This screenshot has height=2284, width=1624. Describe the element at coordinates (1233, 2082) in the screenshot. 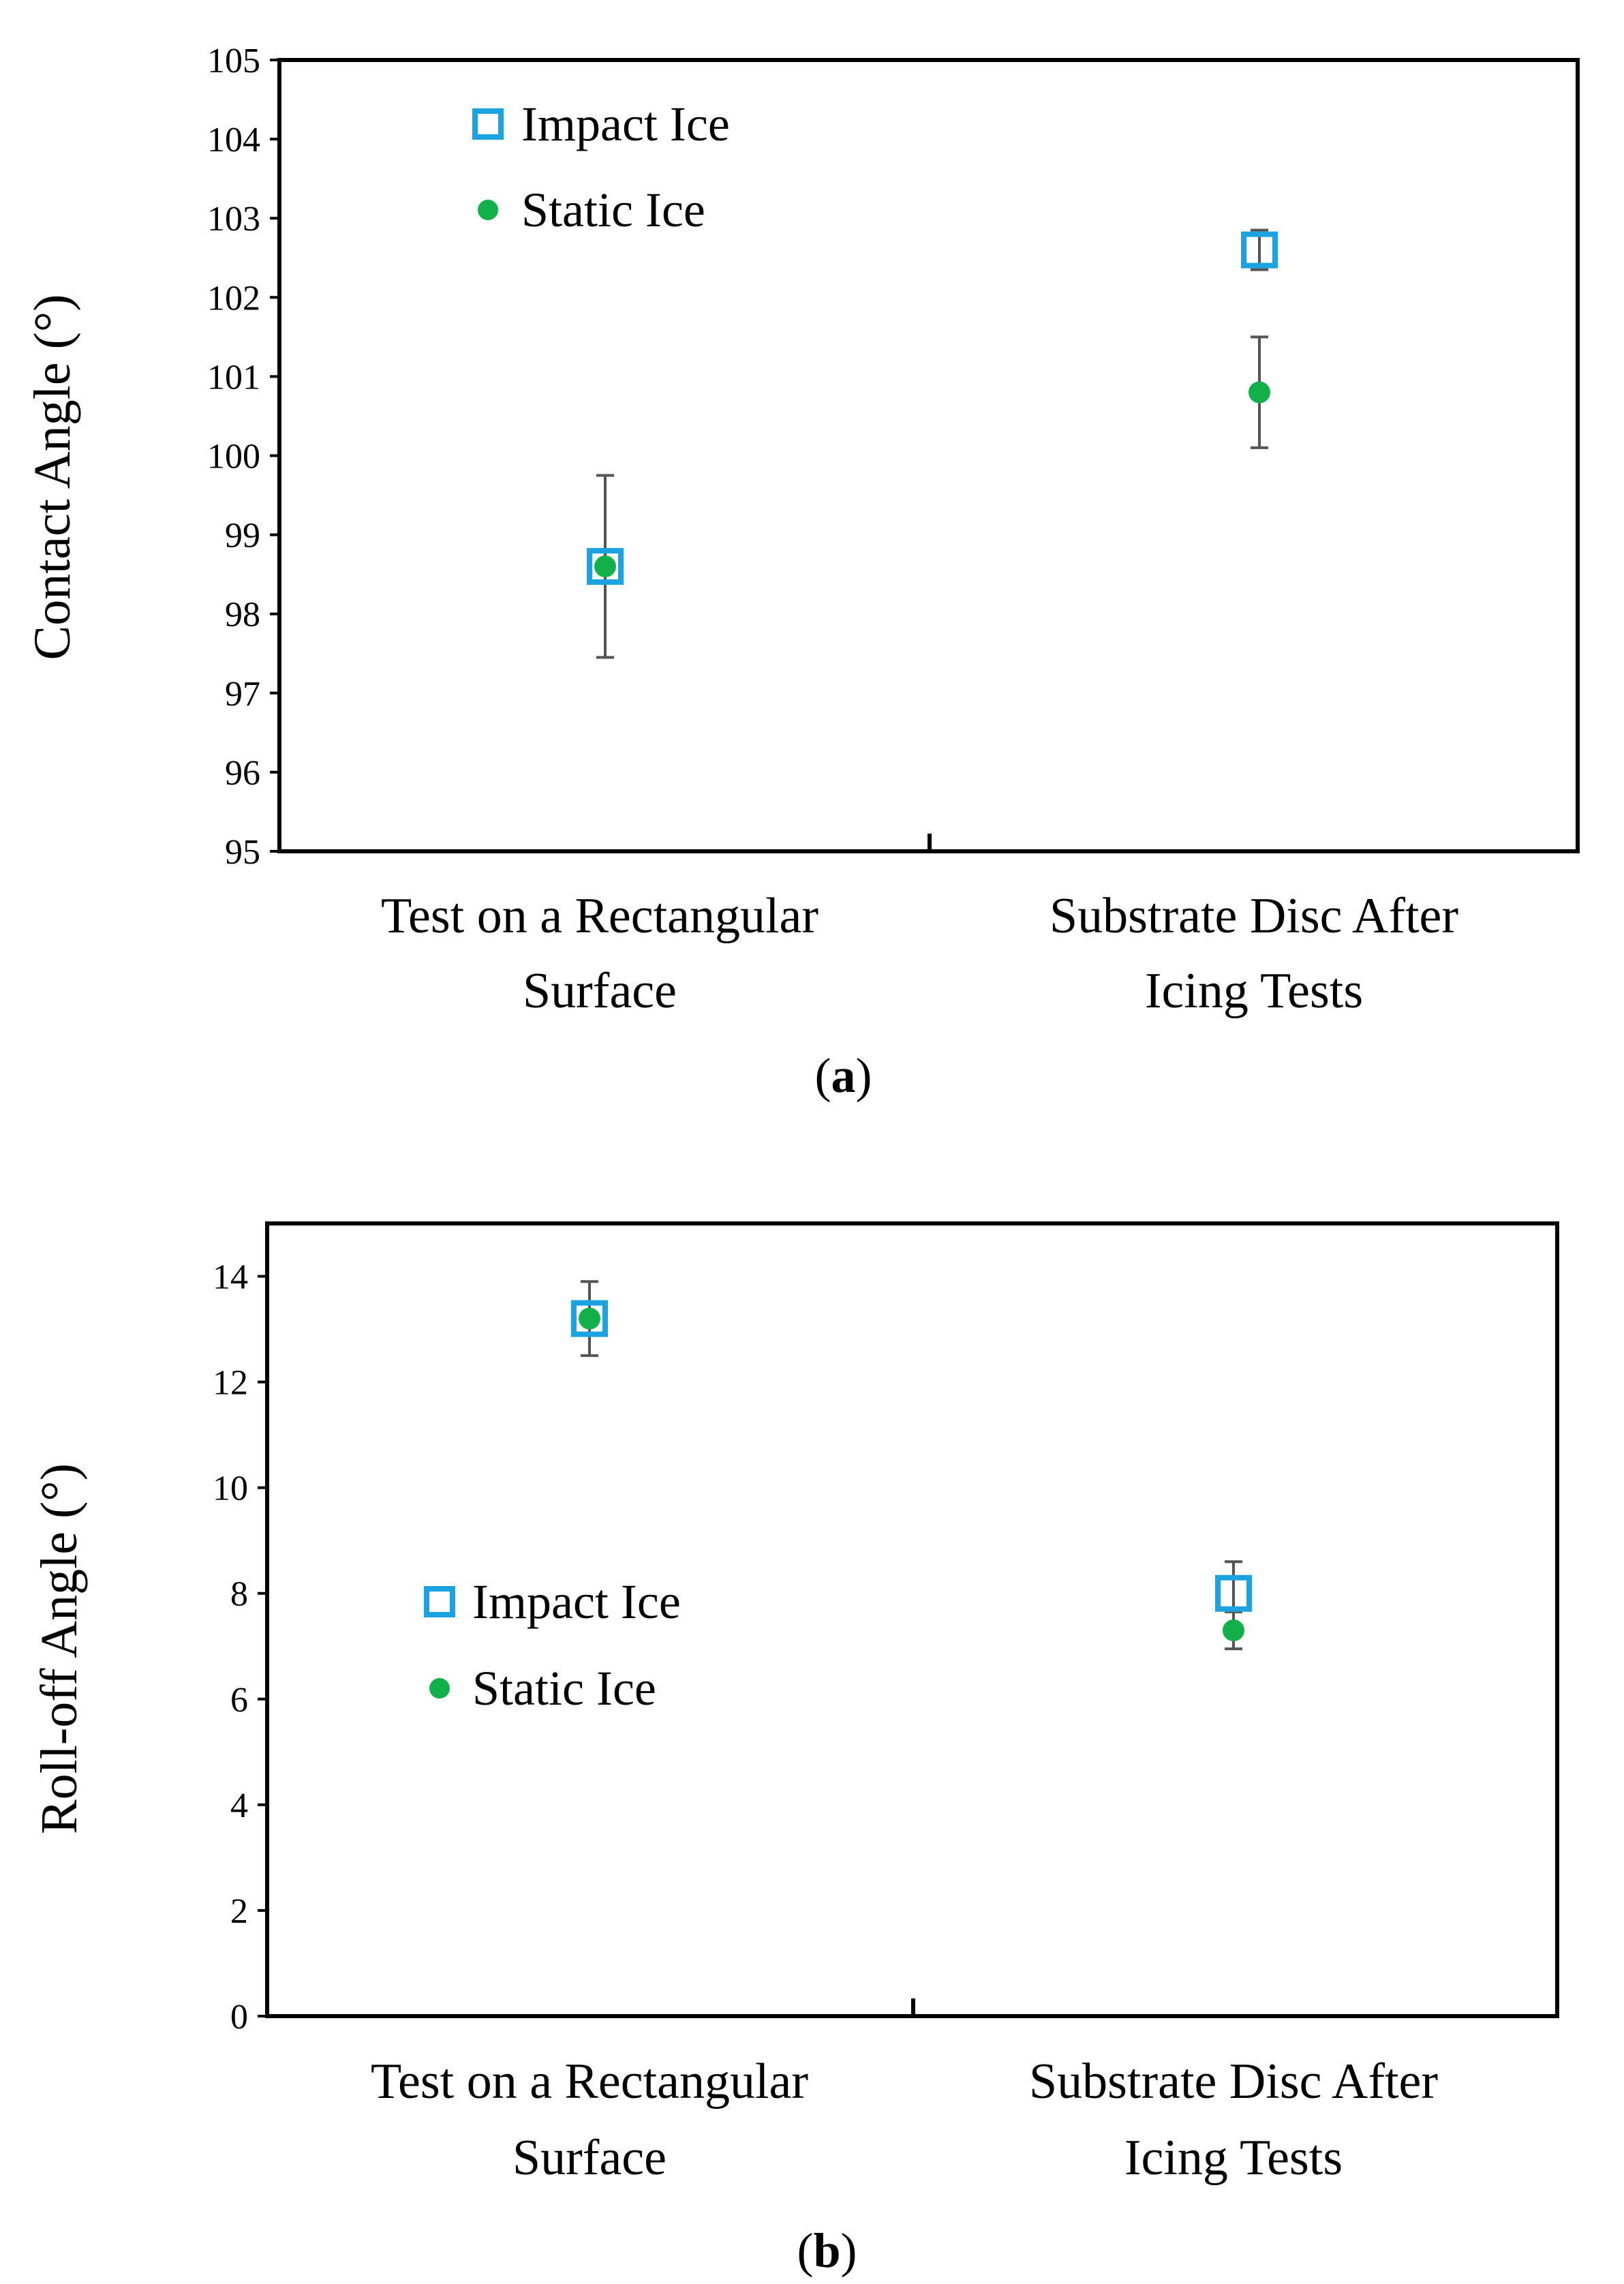

I see `chart1-x-category-label: Substrate Disc After` at that location.